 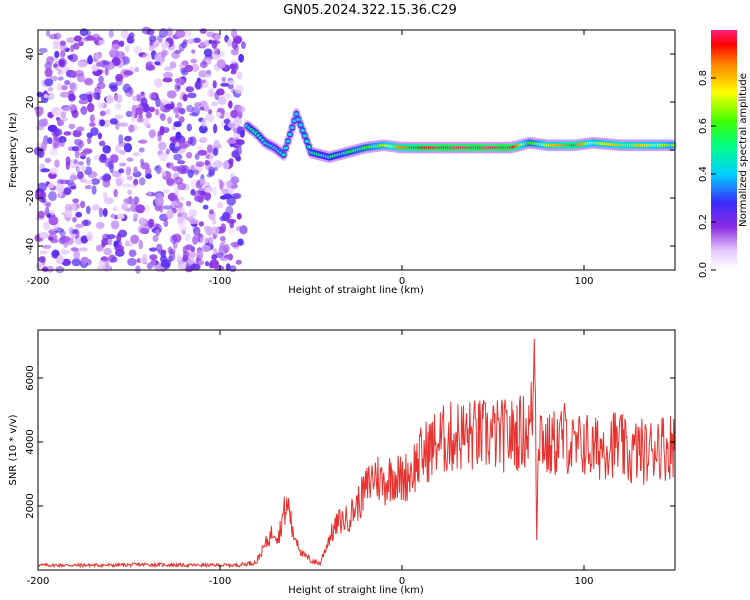 What do you see at coordinates (460, 136) in the screenshot?
I see `frequency-ridge` at bounding box center [460, 136].